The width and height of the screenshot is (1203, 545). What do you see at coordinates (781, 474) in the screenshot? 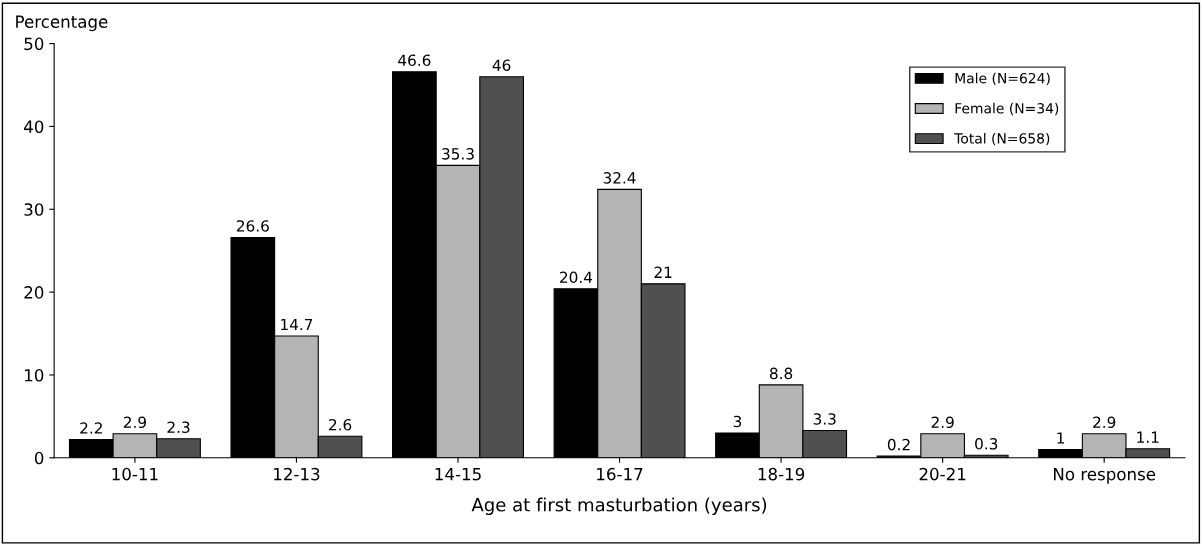
I see `x-tick-label: 18-19` at bounding box center [781, 474].